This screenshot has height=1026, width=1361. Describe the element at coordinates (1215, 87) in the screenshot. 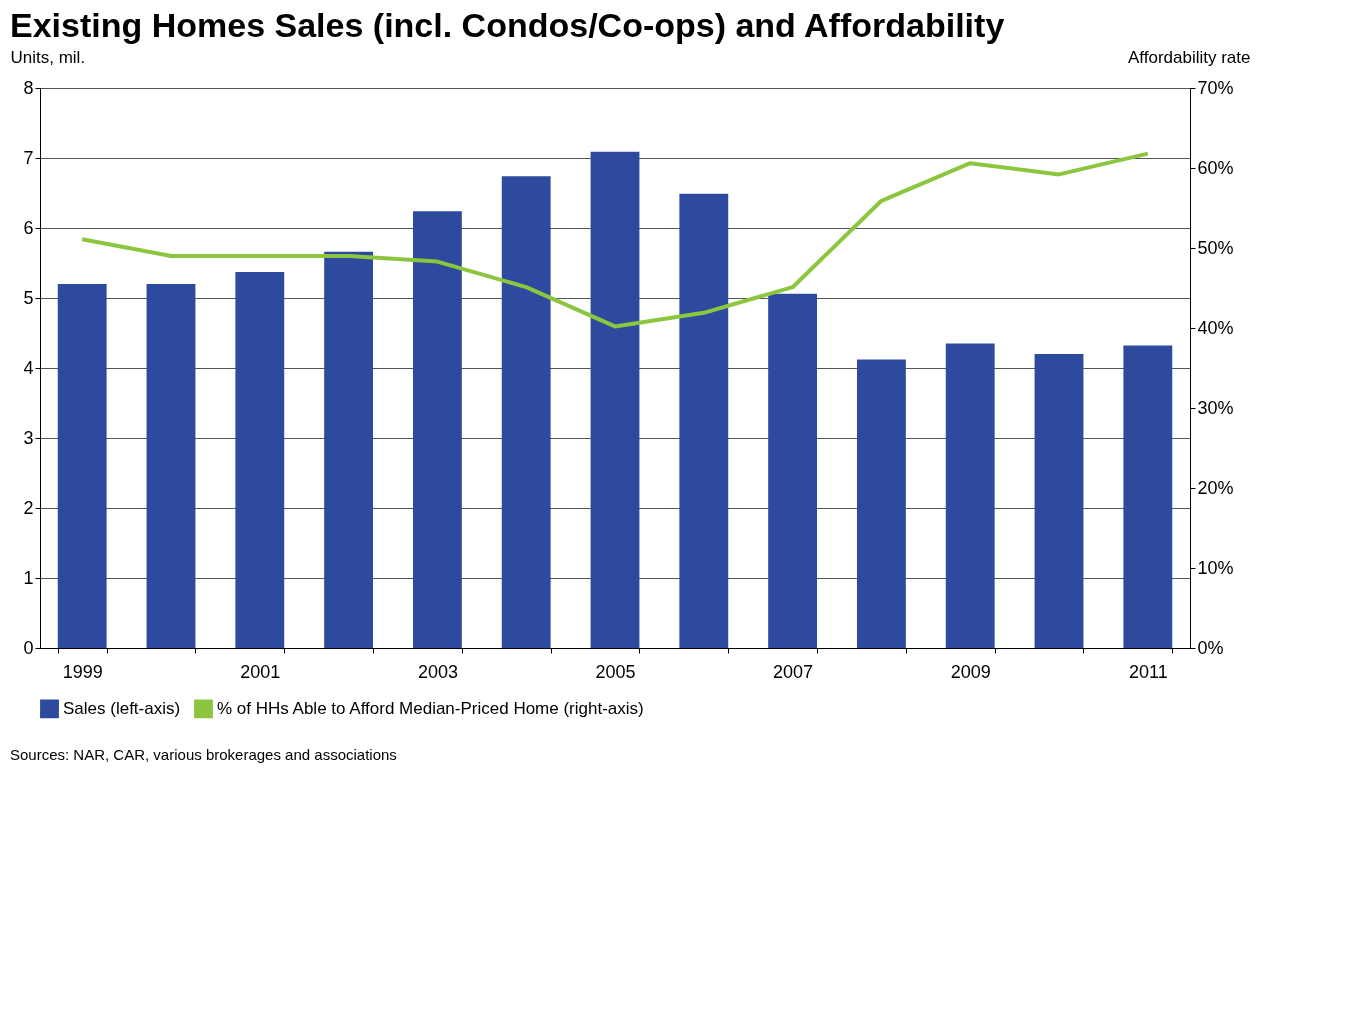

I see `y2-tick-label: 70%` at that location.